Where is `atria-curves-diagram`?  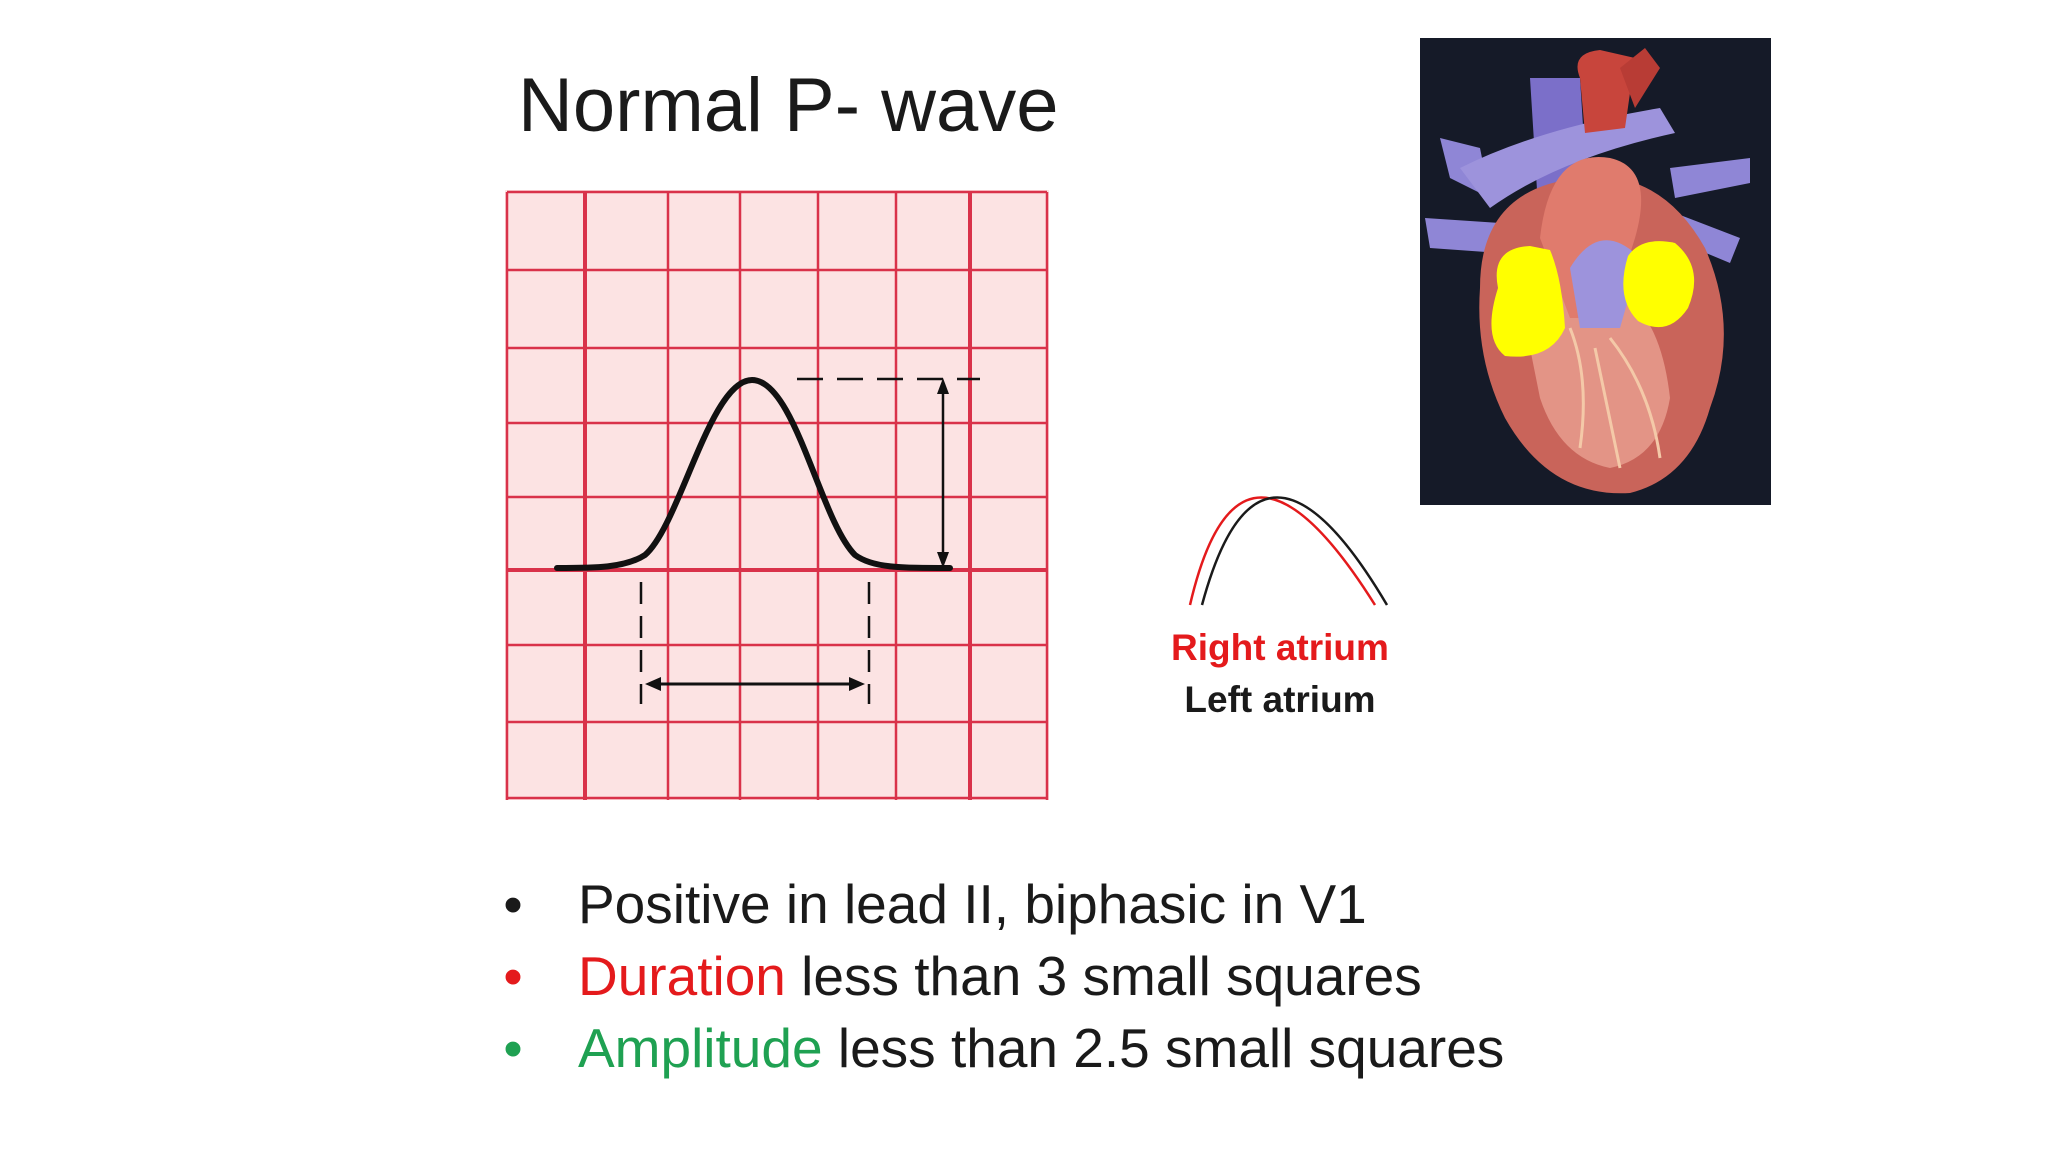
atria-curves-diagram is located at coordinates (1288, 551).